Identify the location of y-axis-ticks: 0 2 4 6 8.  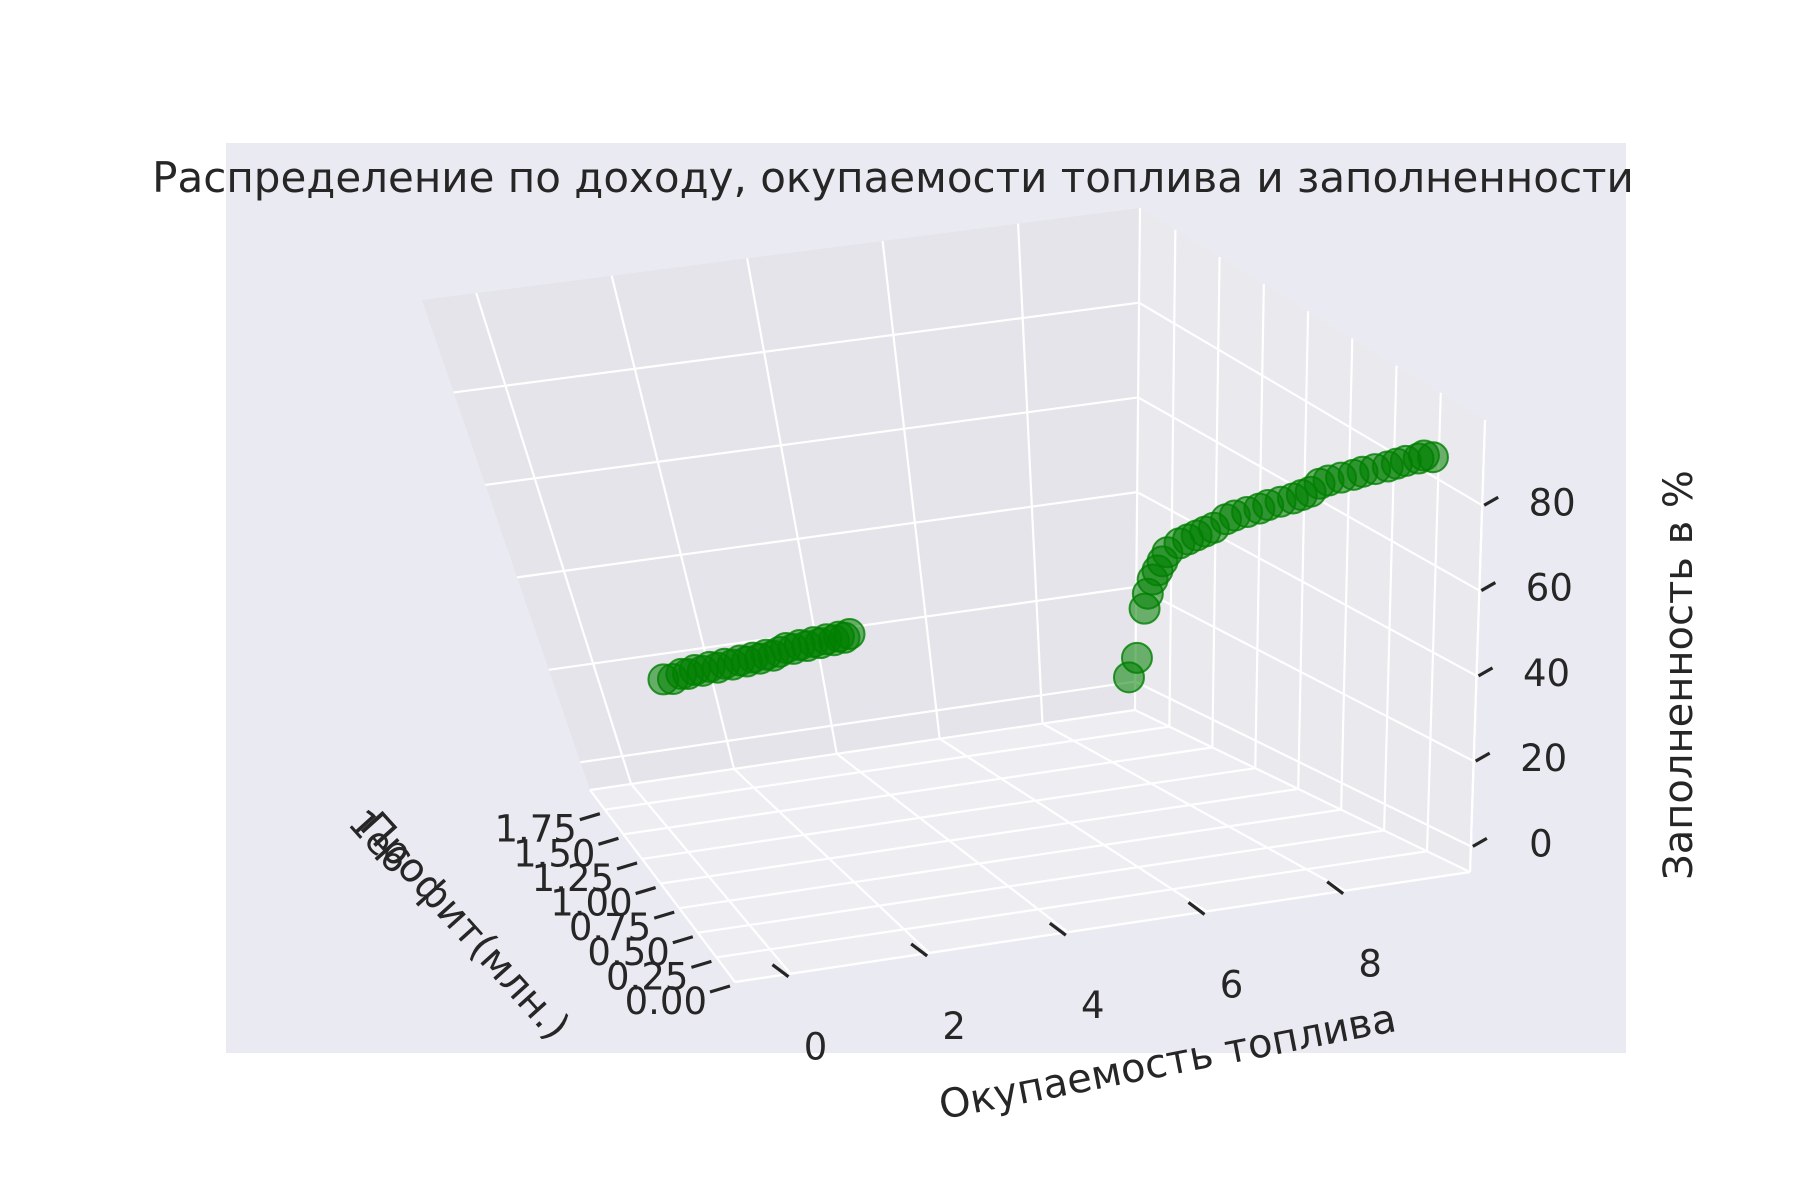
(1076, 974).